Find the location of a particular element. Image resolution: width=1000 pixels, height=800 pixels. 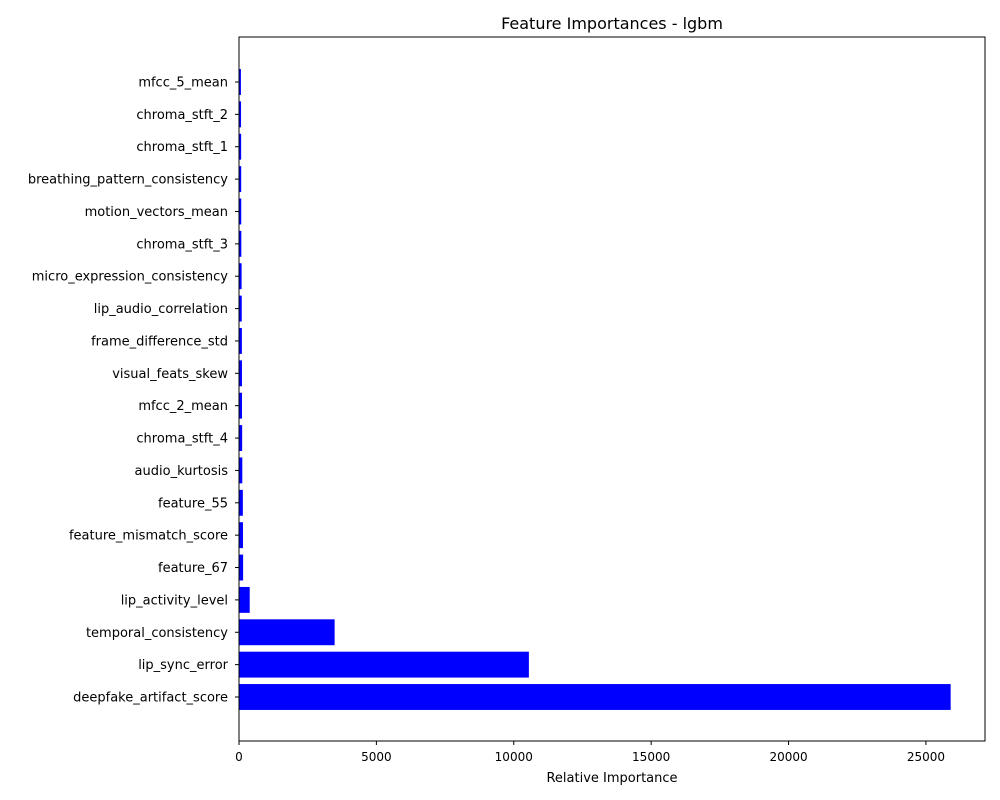

y-tick-label: chroma_stft_3 is located at coordinates (182, 244).